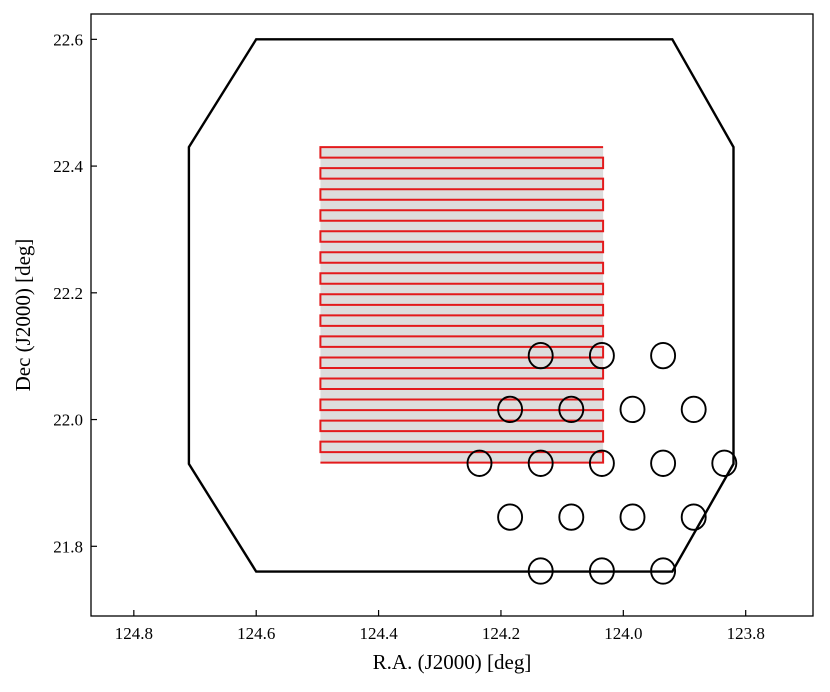 Image resolution: width=830 pixels, height=692 pixels. Describe the element at coordinates (134, 633) in the screenshot. I see `x-tick-label-1: 124.8` at that location.